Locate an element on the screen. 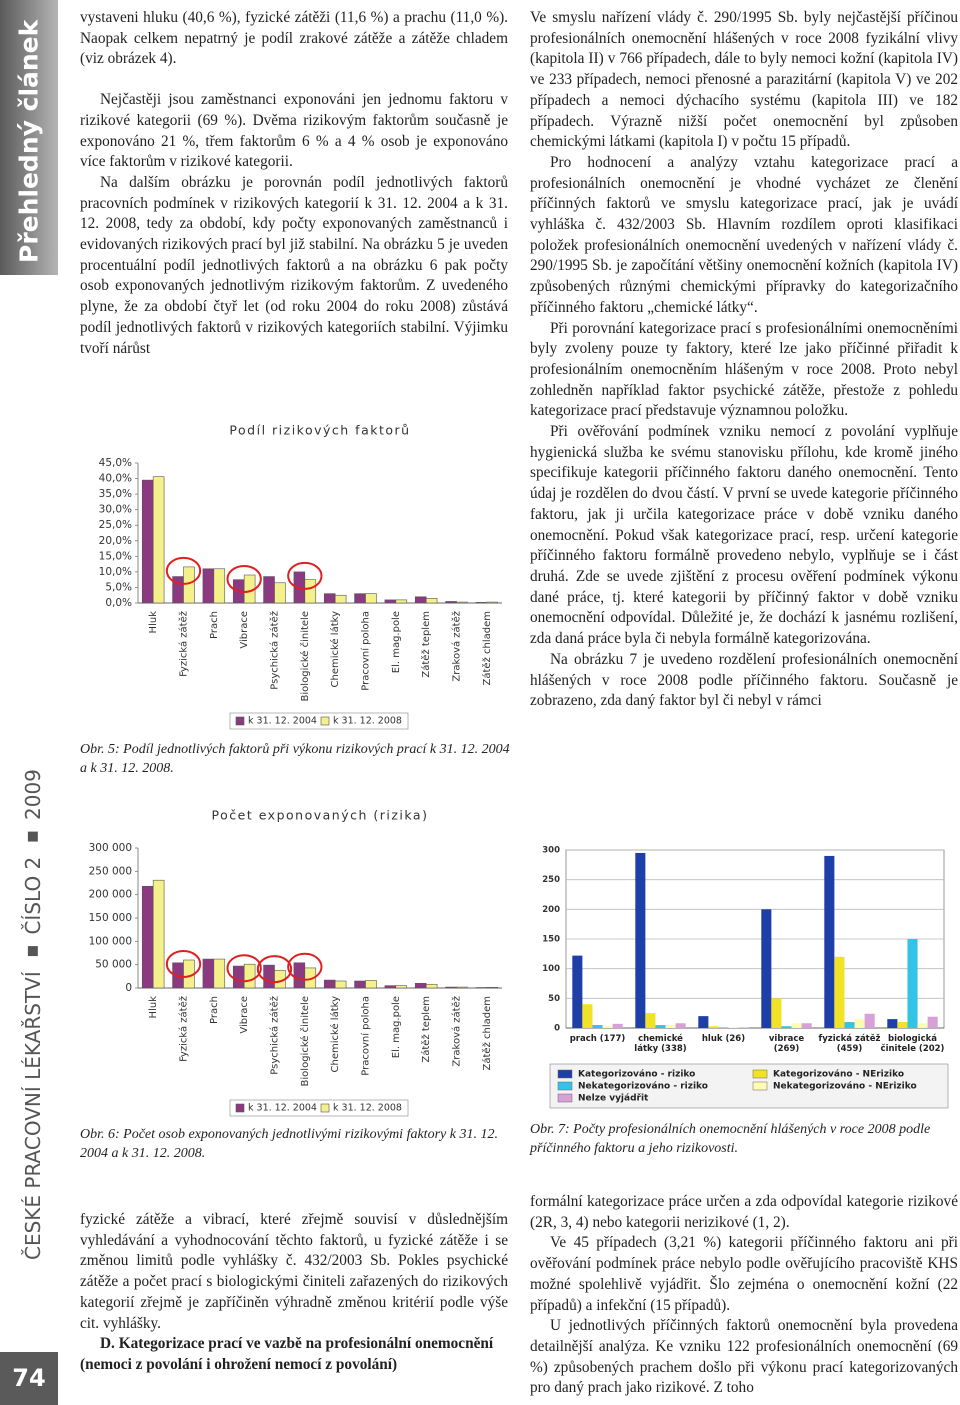  chart-title: Podíl rizikových faktorů is located at coordinates (319, 430).